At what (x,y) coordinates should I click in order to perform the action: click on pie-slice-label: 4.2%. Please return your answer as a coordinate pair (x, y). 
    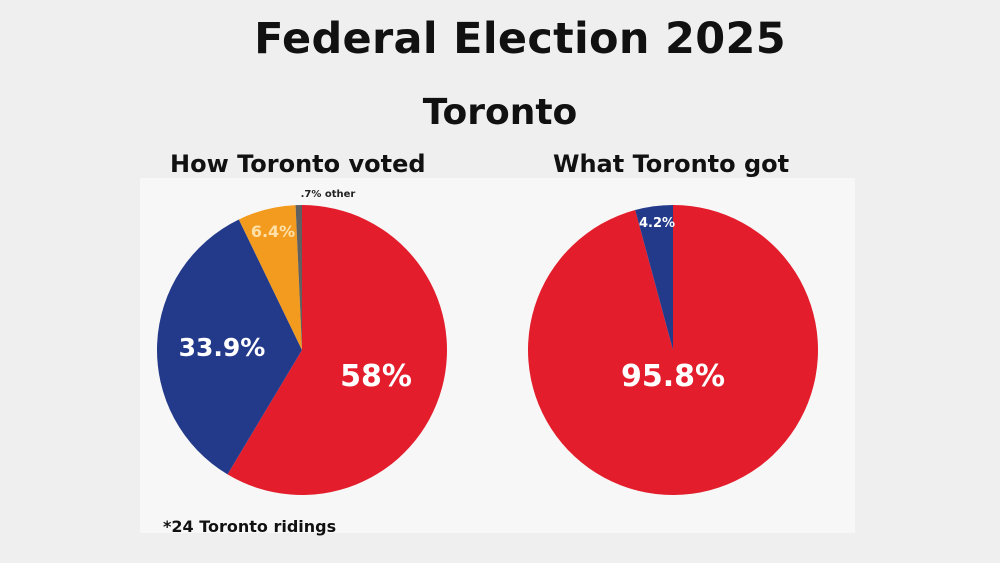
    Looking at the image, I should click on (657, 223).